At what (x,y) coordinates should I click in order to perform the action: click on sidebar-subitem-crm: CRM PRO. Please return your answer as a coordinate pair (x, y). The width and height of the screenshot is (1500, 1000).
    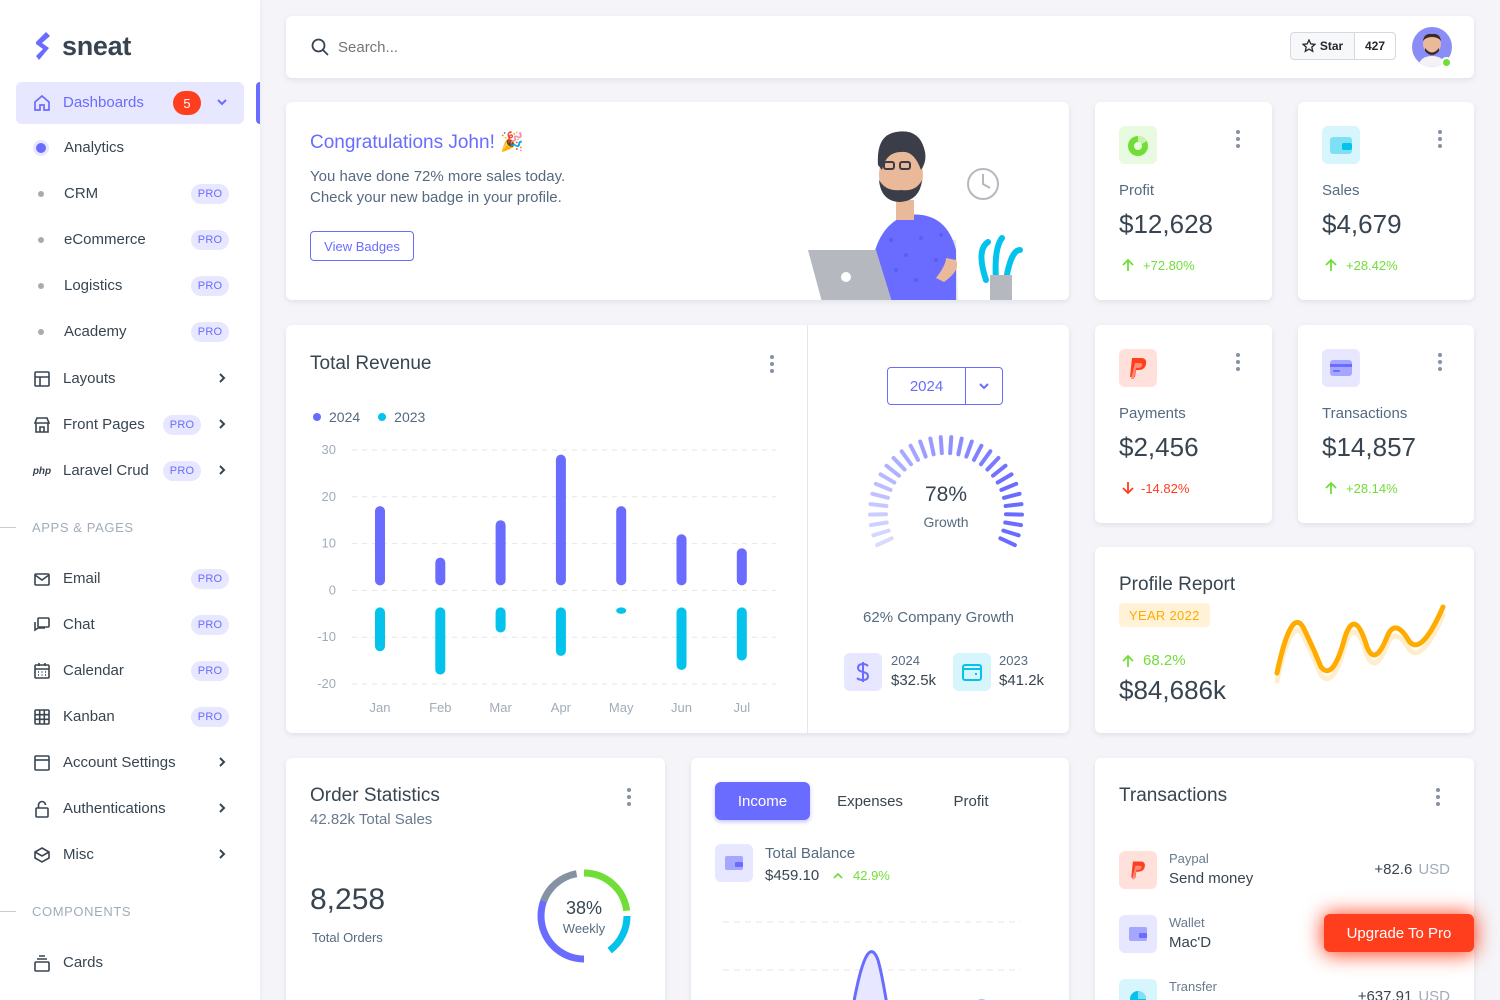
    Looking at the image, I should click on (130, 194).